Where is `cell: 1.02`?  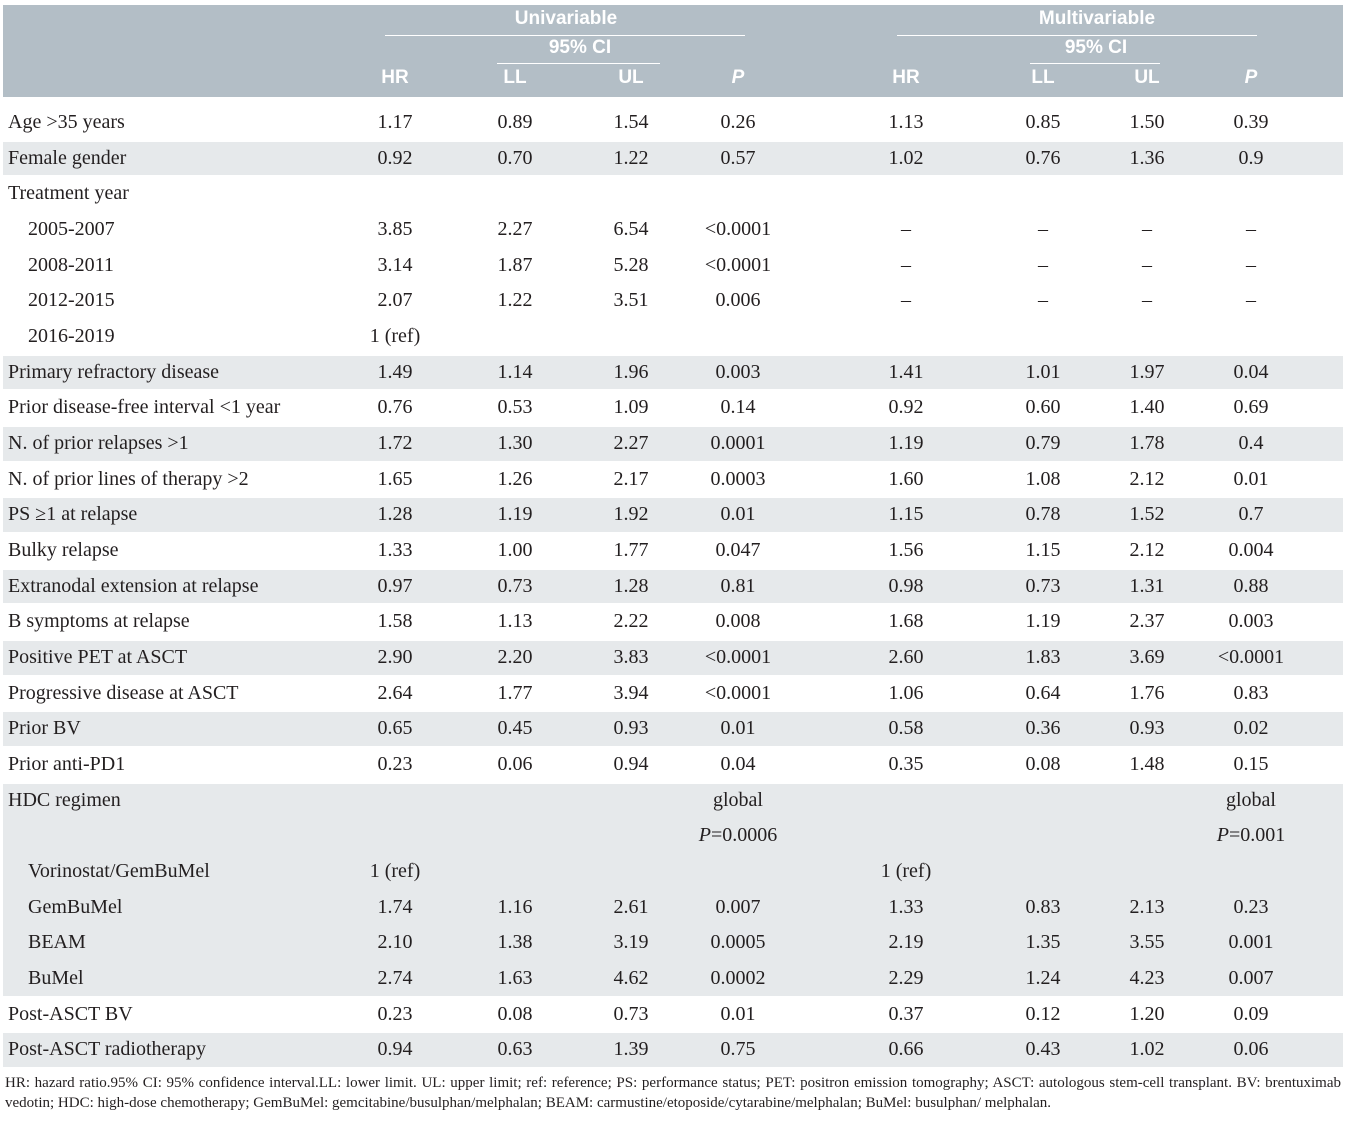
cell: 1.02 is located at coordinates (906, 157).